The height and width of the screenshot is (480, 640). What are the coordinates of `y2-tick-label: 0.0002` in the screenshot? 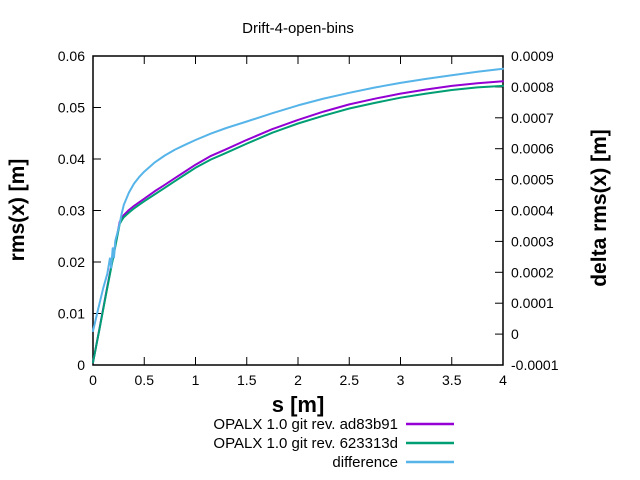 It's located at (532, 272).